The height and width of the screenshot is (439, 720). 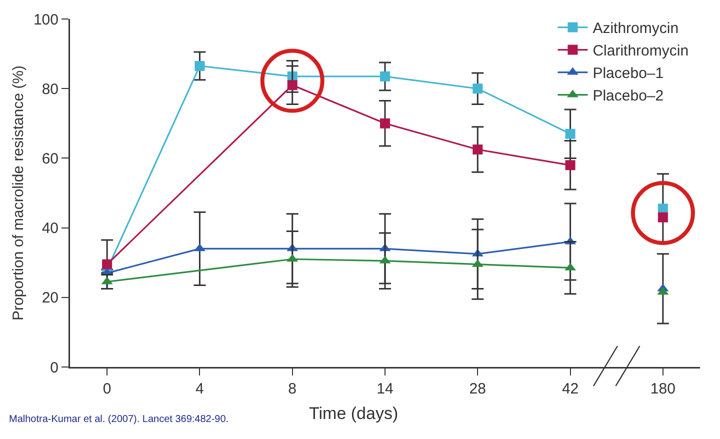 What do you see at coordinates (663, 389) in the screenshot?
I see `x-tick-label: 180` at bounding box center [663, 389].